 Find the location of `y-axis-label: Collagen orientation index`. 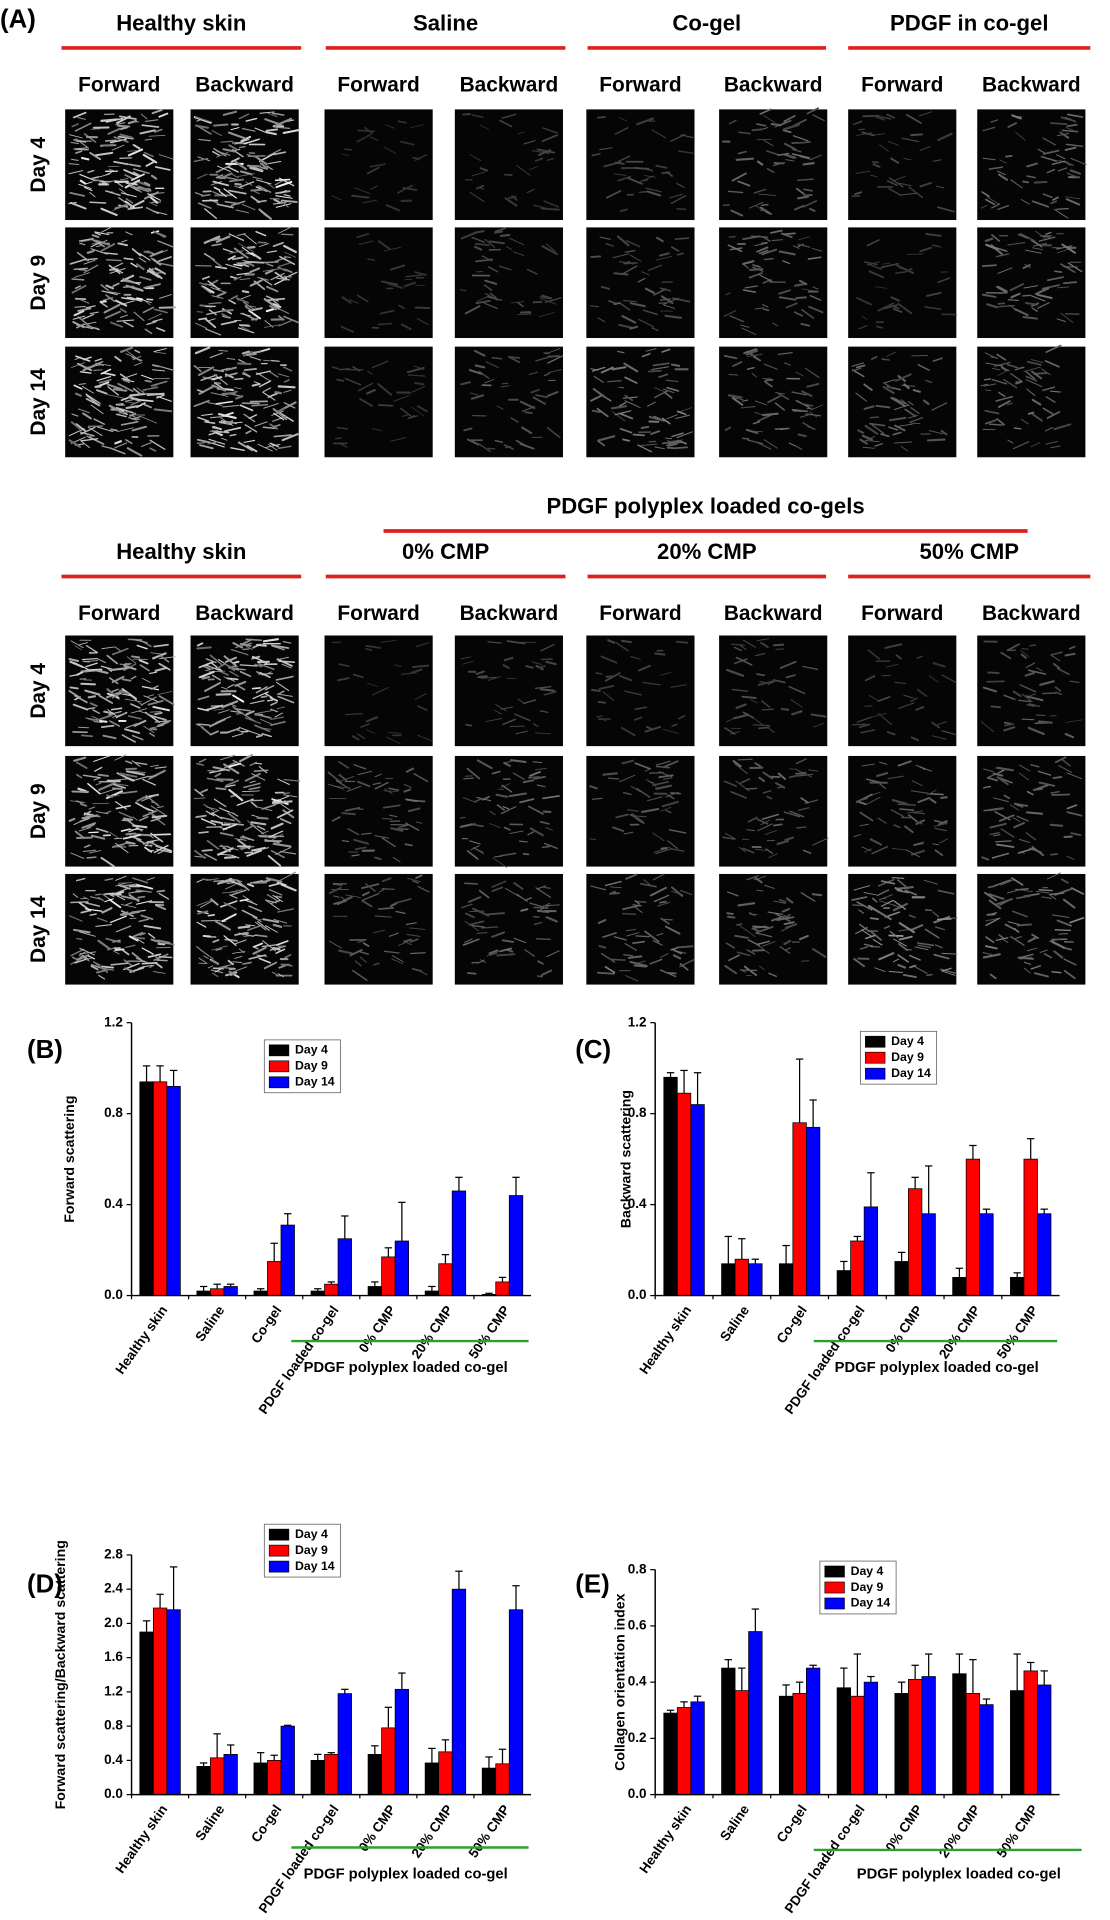

y-axis-label: Collagen orientation index is located at coordinates (619, 1682).